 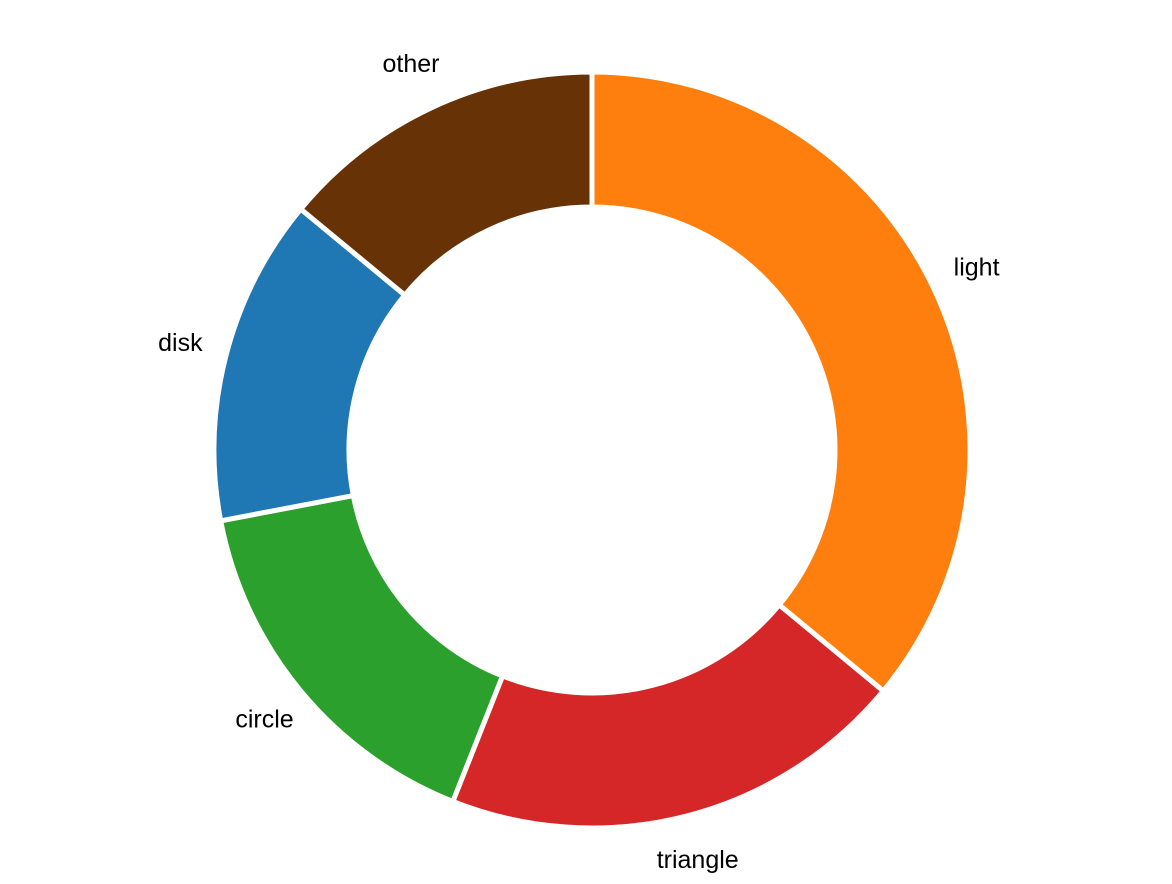 I want to click on slice-label-other: other, so click(x=411, y=64).